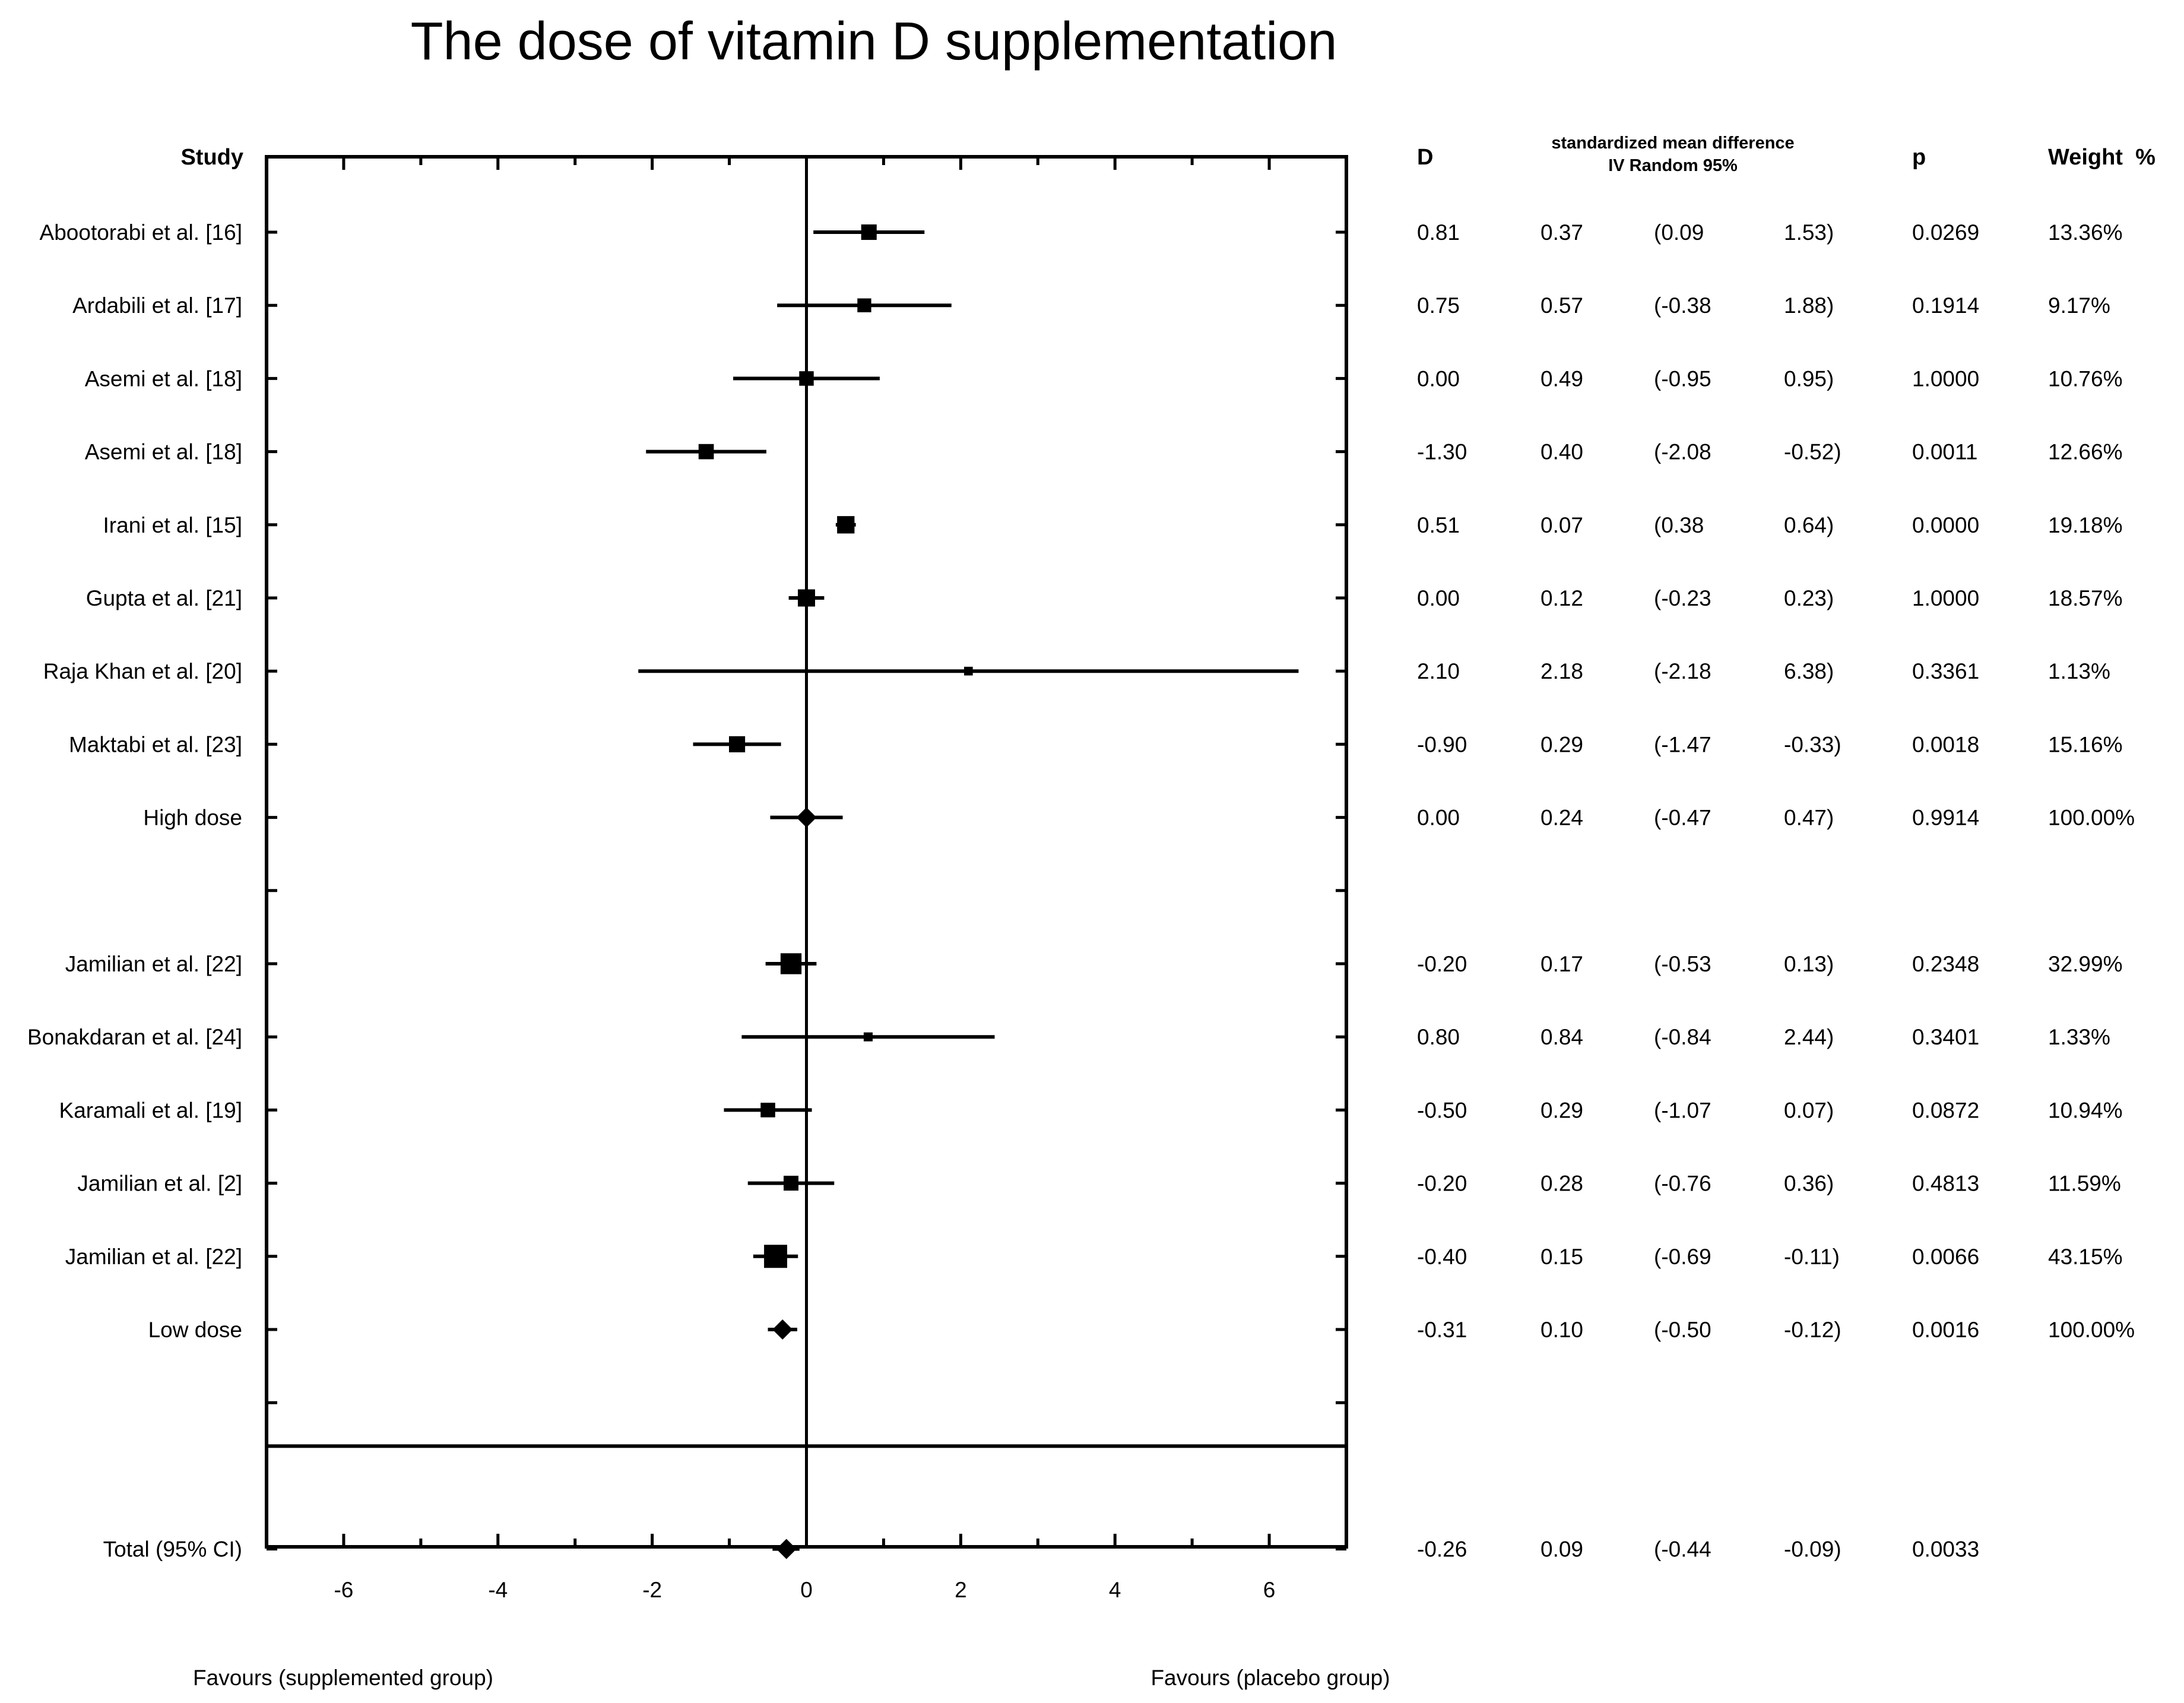 The width and height of the screenshot is (2184, 1703). I want to click on header-smd-line1: standardized mean difference, so click(1672, 143).